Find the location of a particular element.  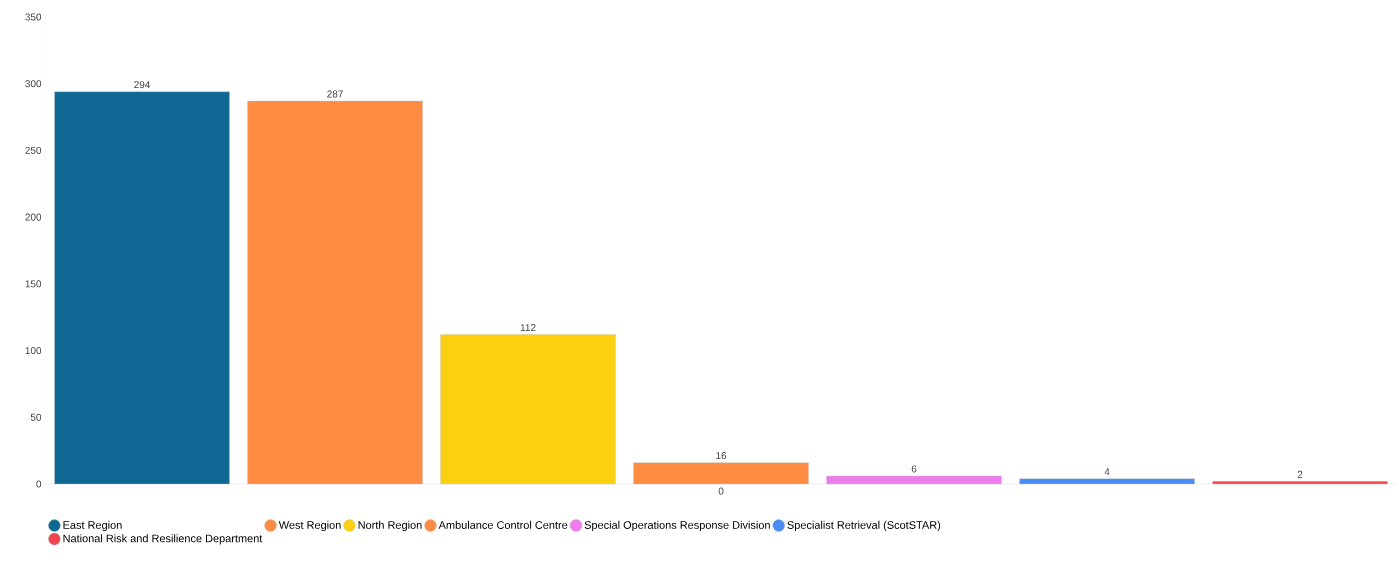

legend-label: Special Operations Response Division is located at coordinates (677, 526).